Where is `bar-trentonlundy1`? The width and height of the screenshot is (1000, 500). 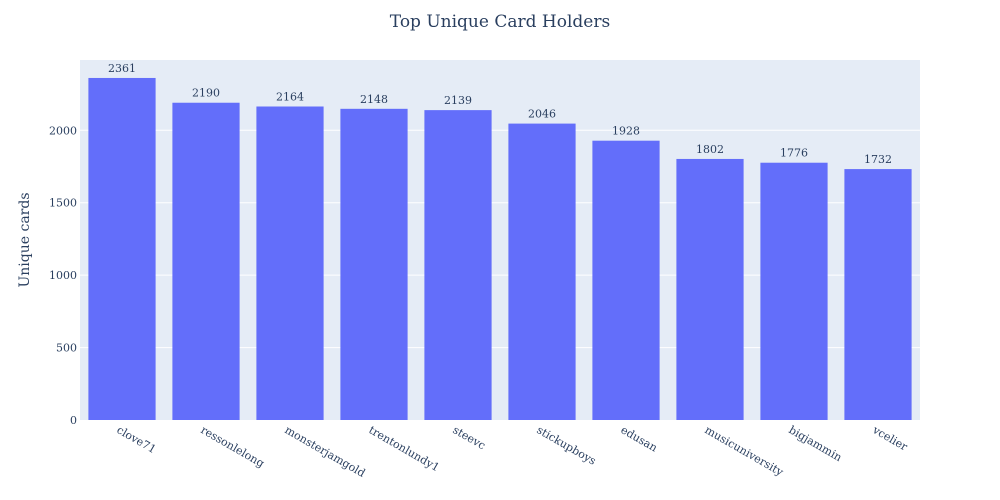 bar-trentonlundy1 is located at coordinates (374, 264).